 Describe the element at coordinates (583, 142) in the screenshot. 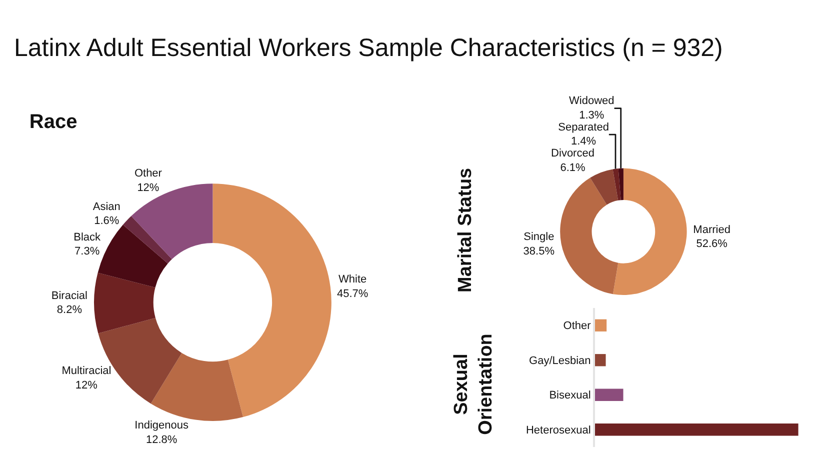

I see `data-label: 1.4%` at that location.